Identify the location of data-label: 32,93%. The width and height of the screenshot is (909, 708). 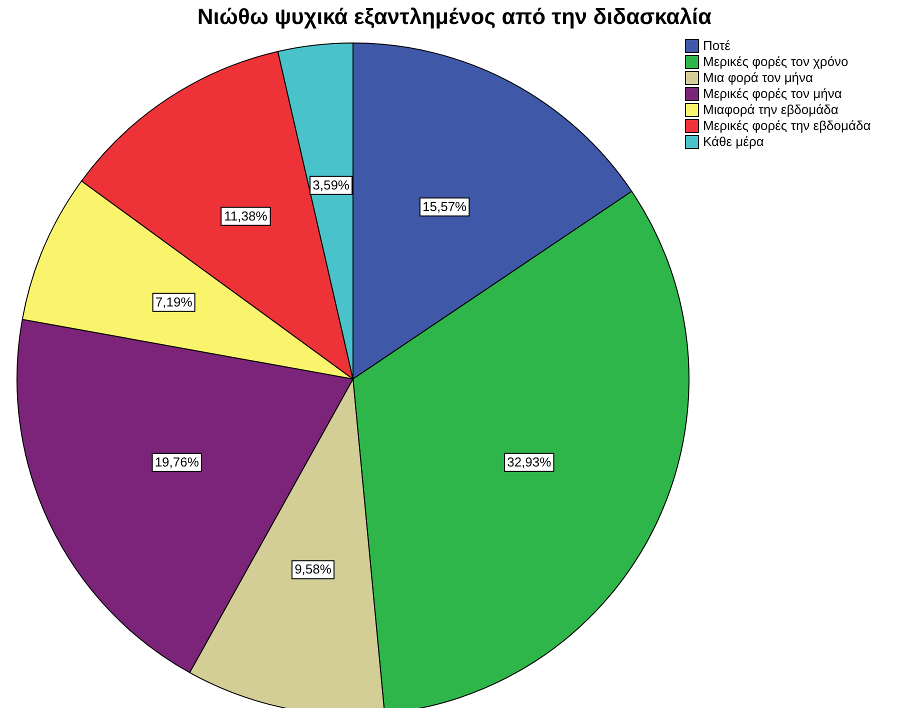
(529, 462).